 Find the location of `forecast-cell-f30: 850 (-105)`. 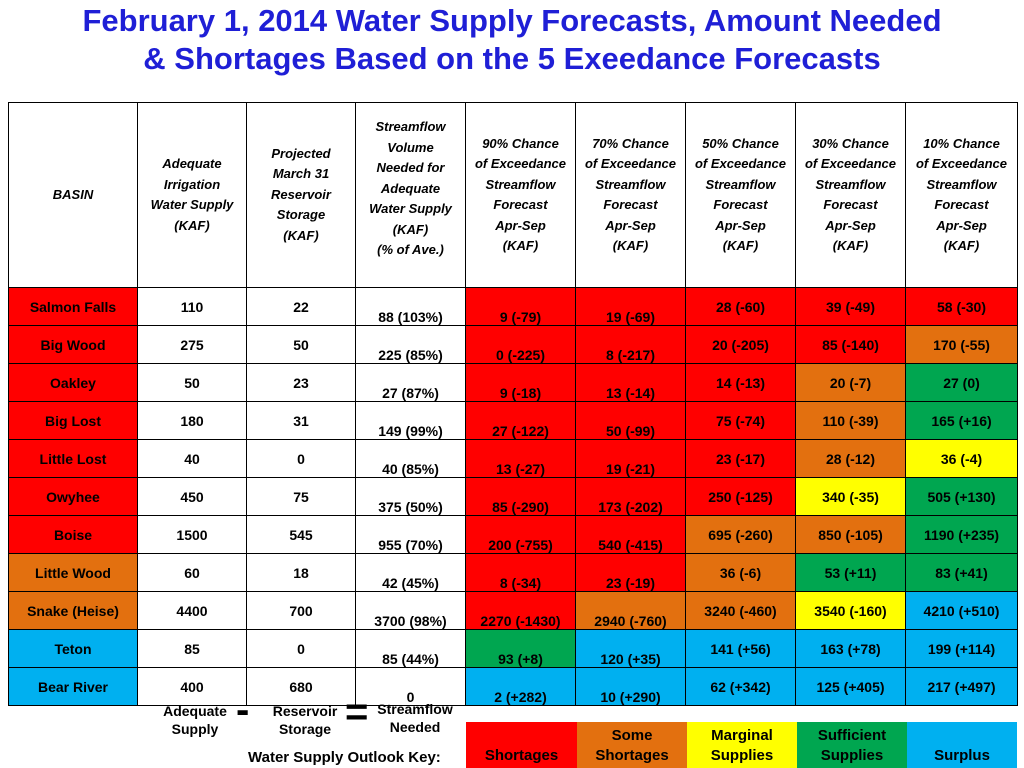

forecast-cell-f30: 850 (-105) is located at coordinates (850, 534).